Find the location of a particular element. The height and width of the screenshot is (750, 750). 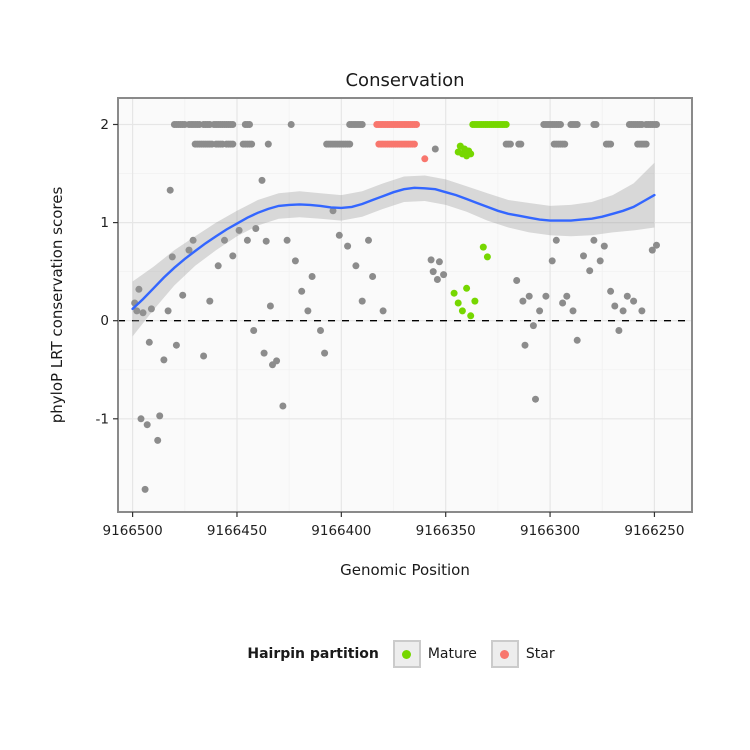

y-tick-label: 2 is located at coordinates (104, 125).